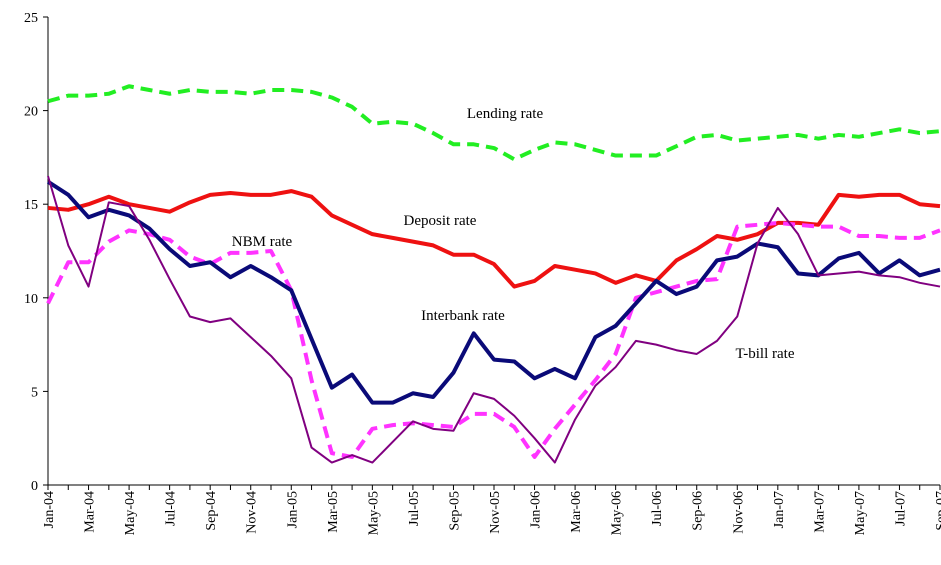 Image resolution: width=941 pixels, height=565 pixels. What do you see at coordinates (617, 513) in the screenshot?
I see `x-tick-label: May-06` at bounding box center [617, 513].